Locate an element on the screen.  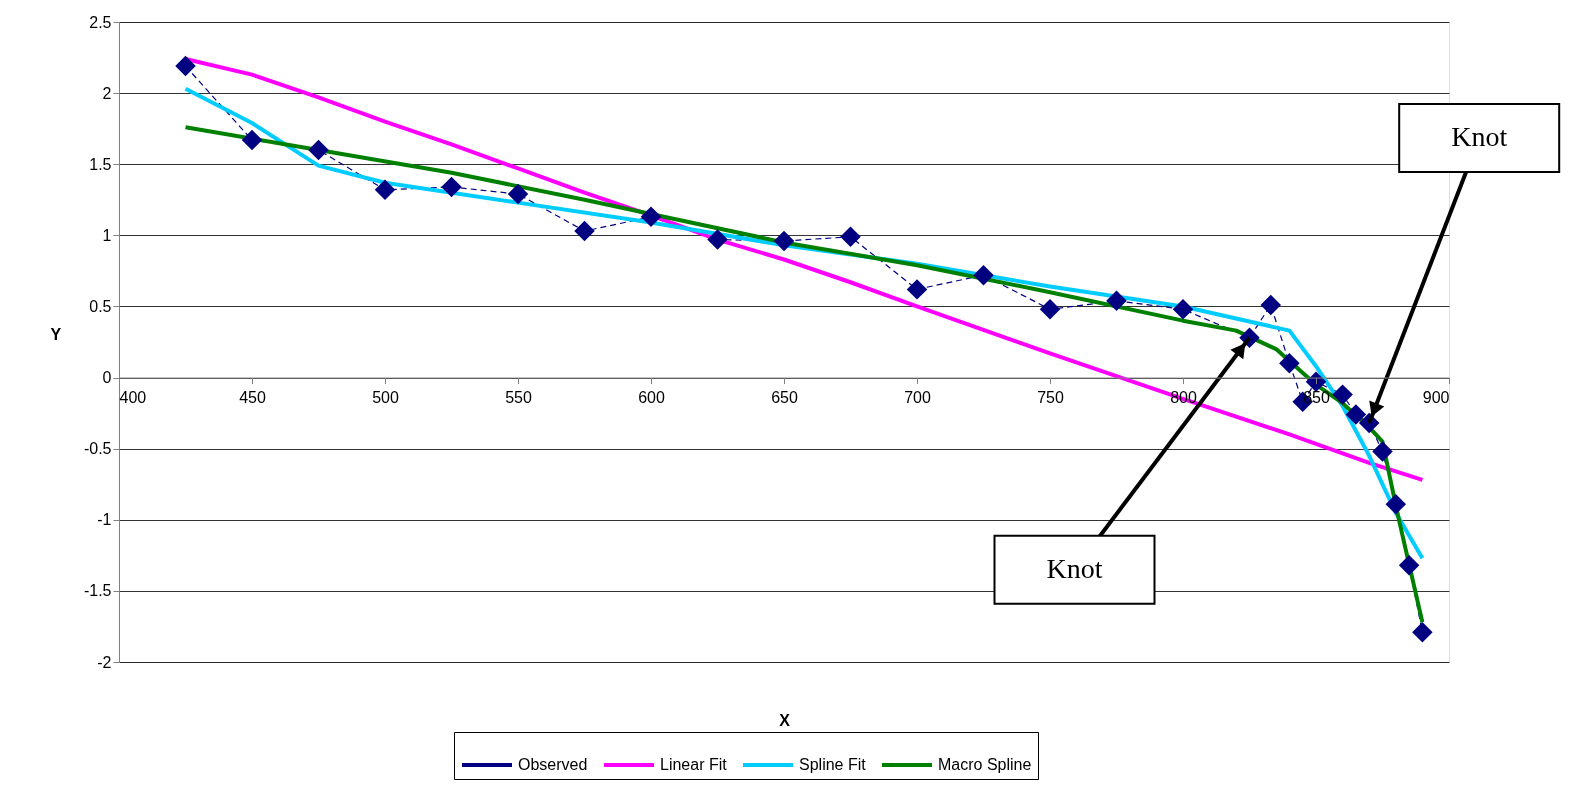
x-tick-label: 900 is located at coordinates (1436, 398).